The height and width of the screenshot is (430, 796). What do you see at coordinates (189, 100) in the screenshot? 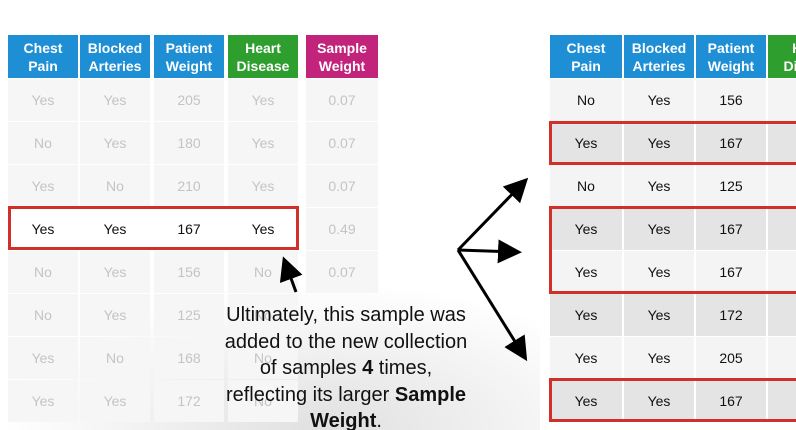
I see `table-cell: 205` at bounding box center [189, 100].